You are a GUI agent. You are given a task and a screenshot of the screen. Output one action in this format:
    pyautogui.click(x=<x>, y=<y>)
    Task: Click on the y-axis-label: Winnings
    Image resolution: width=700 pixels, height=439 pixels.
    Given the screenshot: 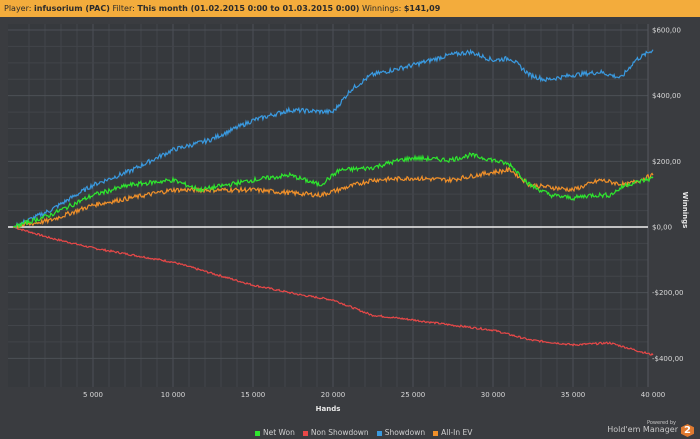 What is the action you would take?
    pyautogui.click(x=685, y=210)
    